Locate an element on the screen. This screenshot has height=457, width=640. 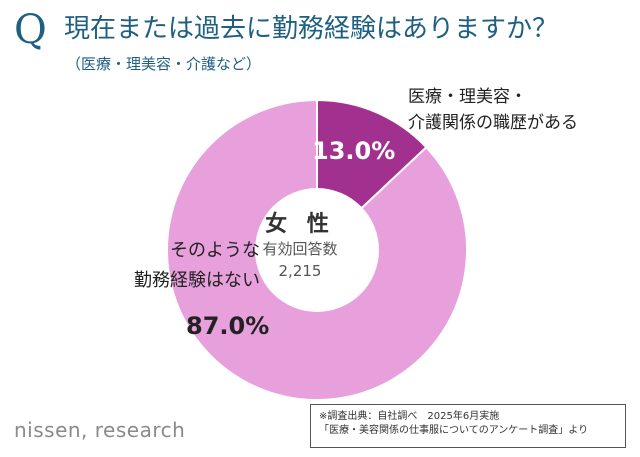
slice-label-has-experience: 医療・理美容・ 介護関係の職歴がある is located at coordinates (523, 110).